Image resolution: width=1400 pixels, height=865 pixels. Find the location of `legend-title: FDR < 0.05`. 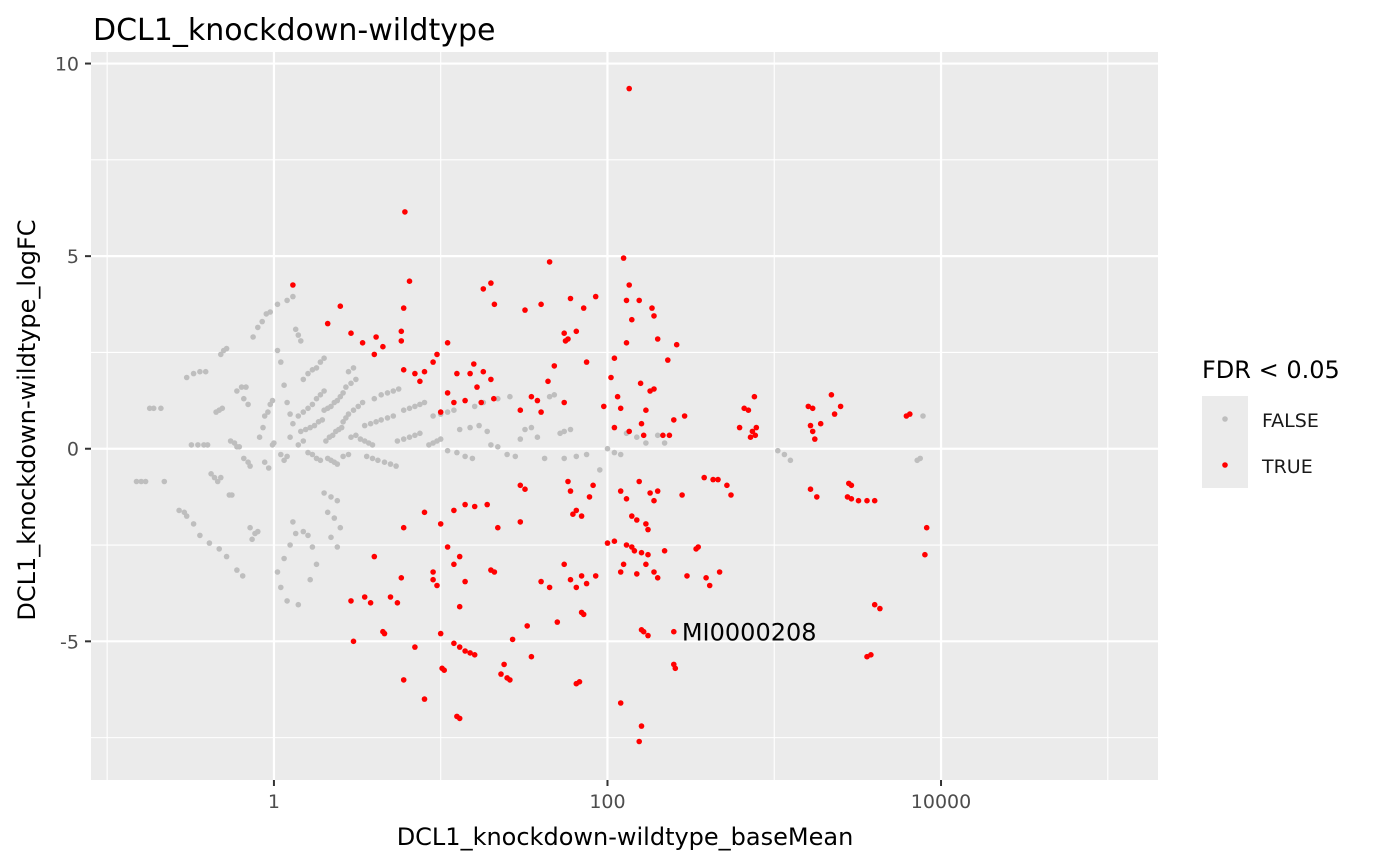

legend-title: FDR < 0.05 is located at coordinates (1271, 370).